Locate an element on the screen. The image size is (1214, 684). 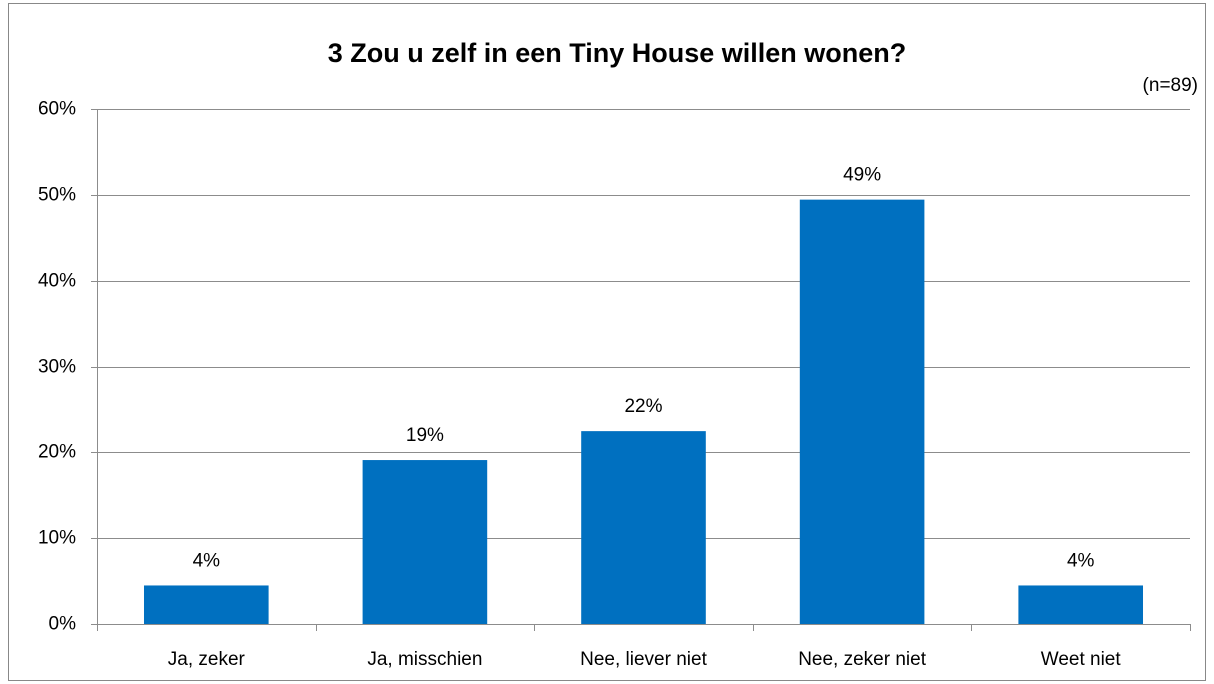
x-tick-label: Weet niet is located at coordinates (1081, 659).